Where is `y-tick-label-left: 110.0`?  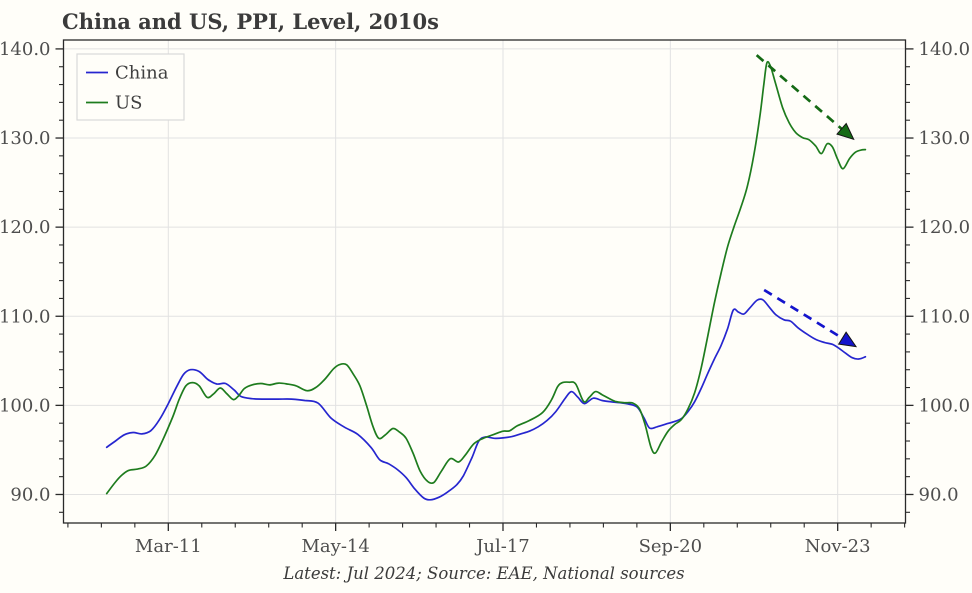
y-tick-label-left: 110.0 is located at coordinates (25, 316).